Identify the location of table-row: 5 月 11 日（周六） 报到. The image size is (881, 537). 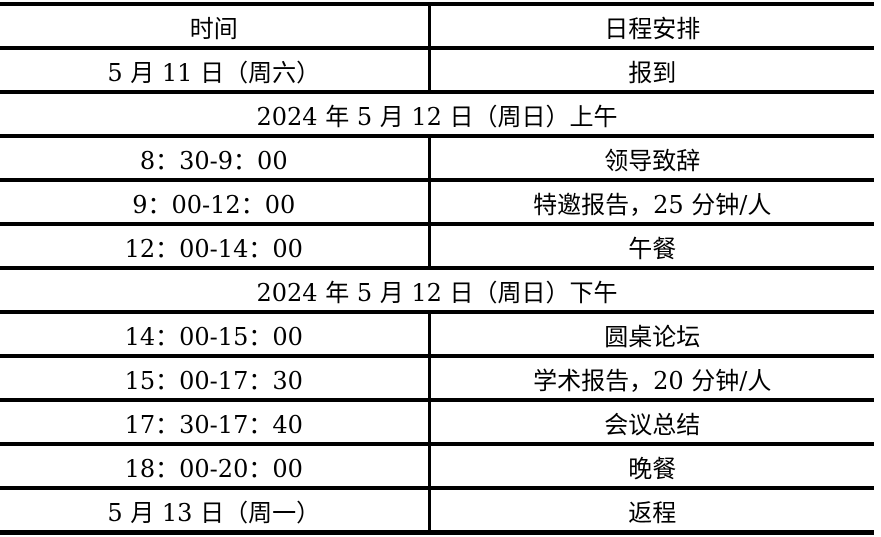
(437, 71).